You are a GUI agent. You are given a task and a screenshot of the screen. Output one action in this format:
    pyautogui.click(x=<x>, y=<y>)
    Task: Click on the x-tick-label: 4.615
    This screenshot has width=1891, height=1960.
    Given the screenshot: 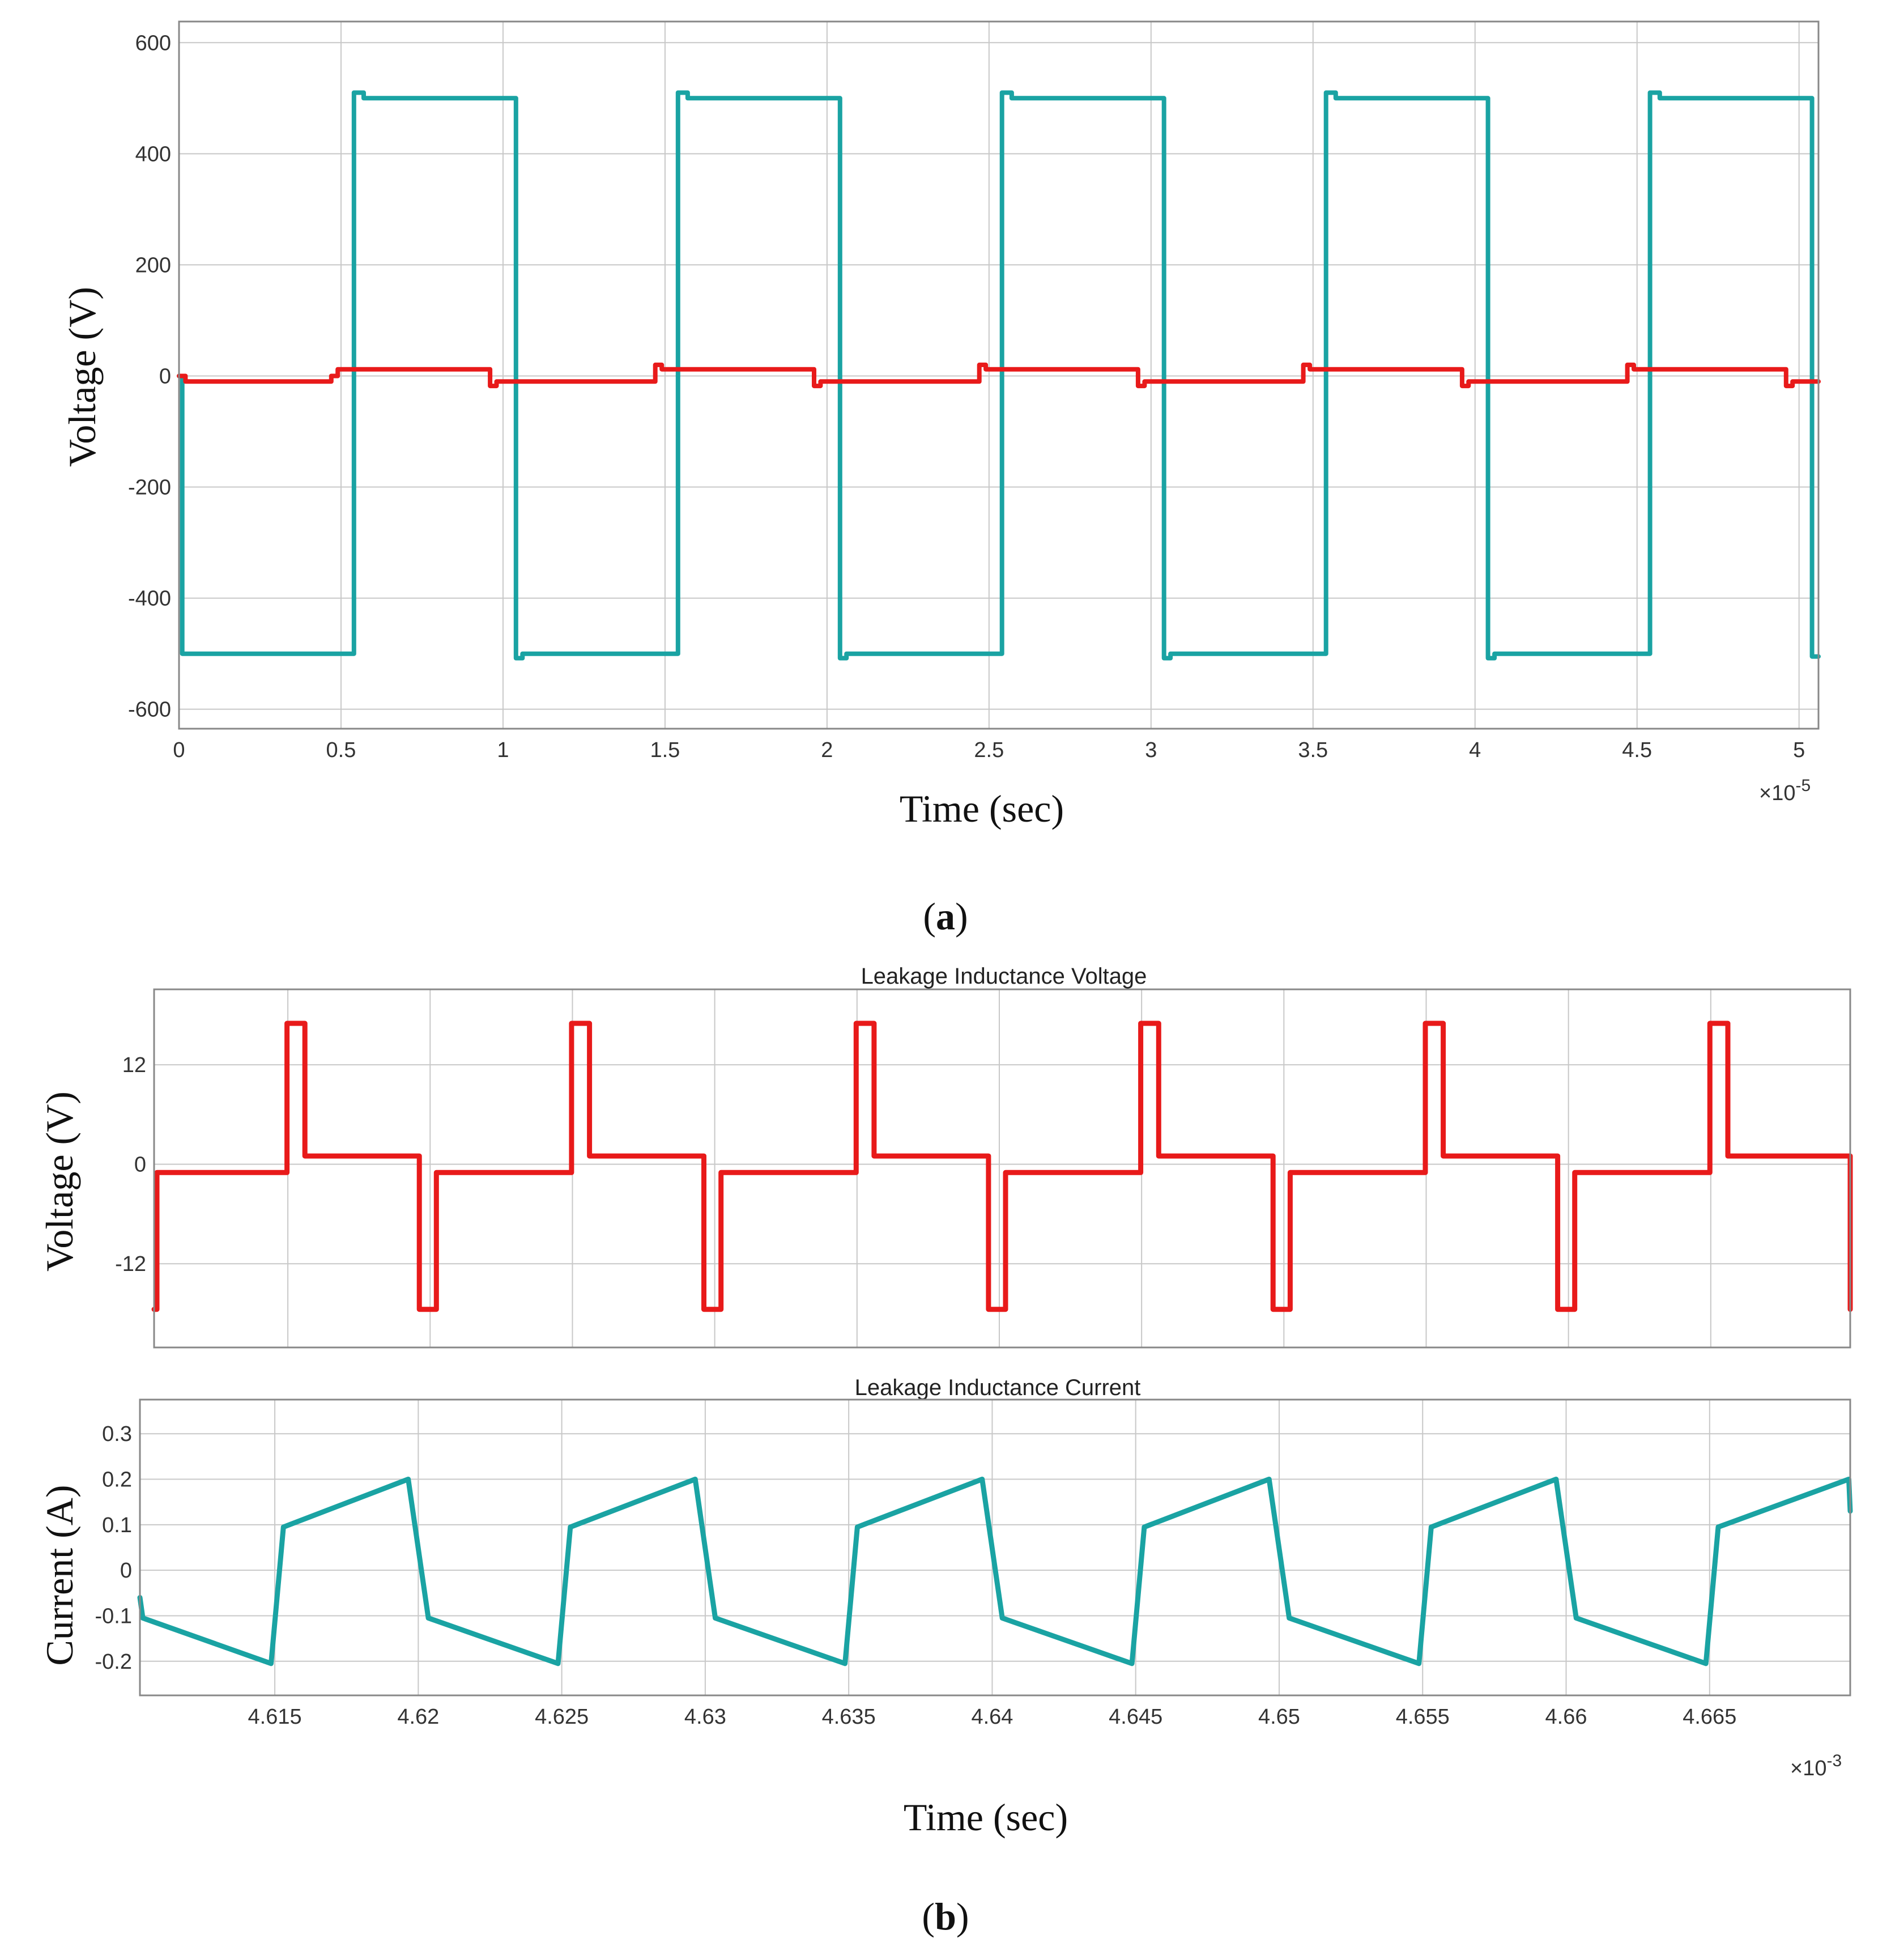 What is the action you would take?
    pyautogui.click(x=275, y=1717)
    